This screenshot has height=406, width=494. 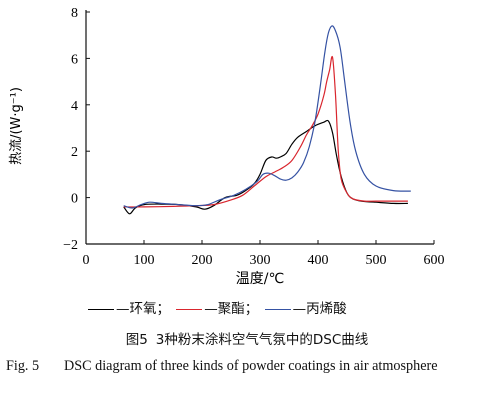 What do you see at coordinates (262, 340) in the screenshot?
I see `caption-cn-text: 3种粉末涂料空气气氛中的DSC曲线` at bounding box center [262, 340].